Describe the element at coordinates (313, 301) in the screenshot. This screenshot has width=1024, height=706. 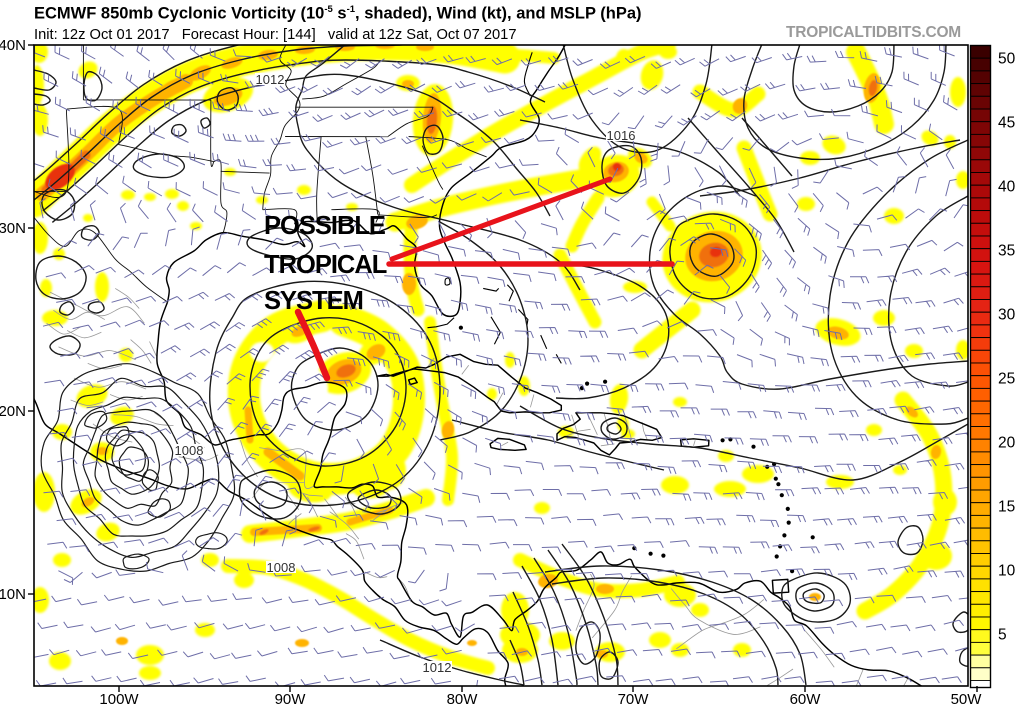
I see `svg-text: SYSTEM` at that location.